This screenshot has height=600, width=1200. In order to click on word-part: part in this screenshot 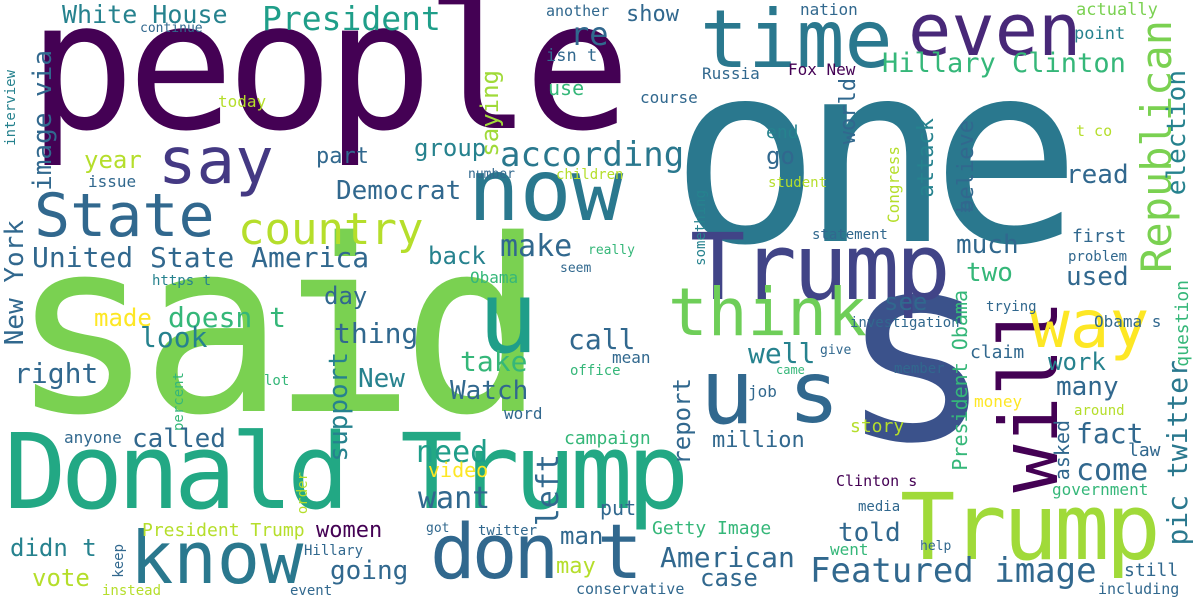, I will do `click(342, 157)`.